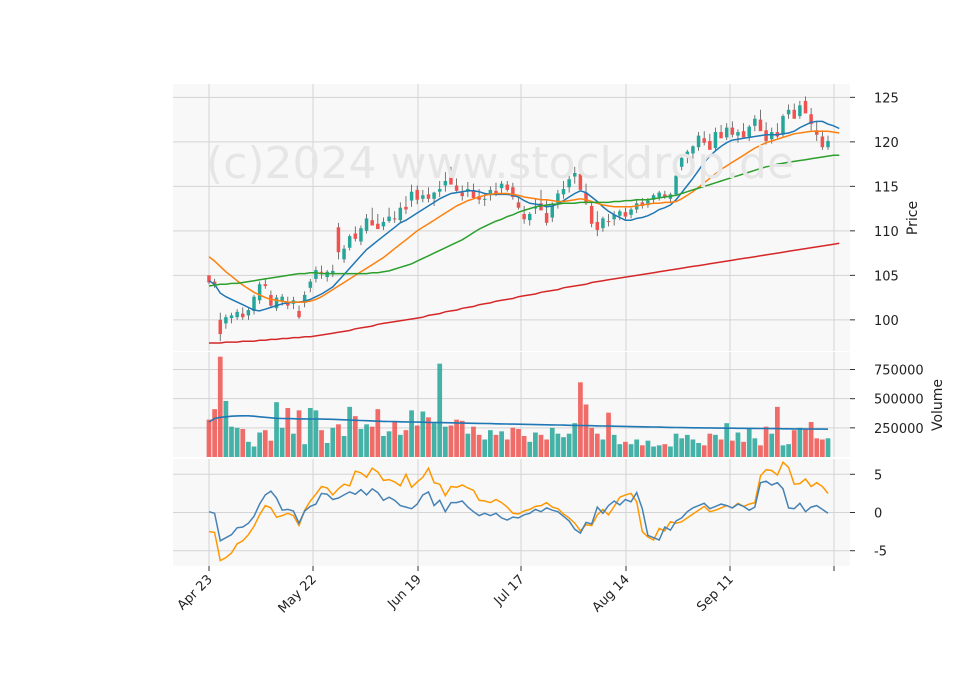 This screenshot has width=960, height=690. What do you see at coordinates (886, 276) in the screenshot?
I see `price-tick-label: 105` at bounding box center [886, 276].